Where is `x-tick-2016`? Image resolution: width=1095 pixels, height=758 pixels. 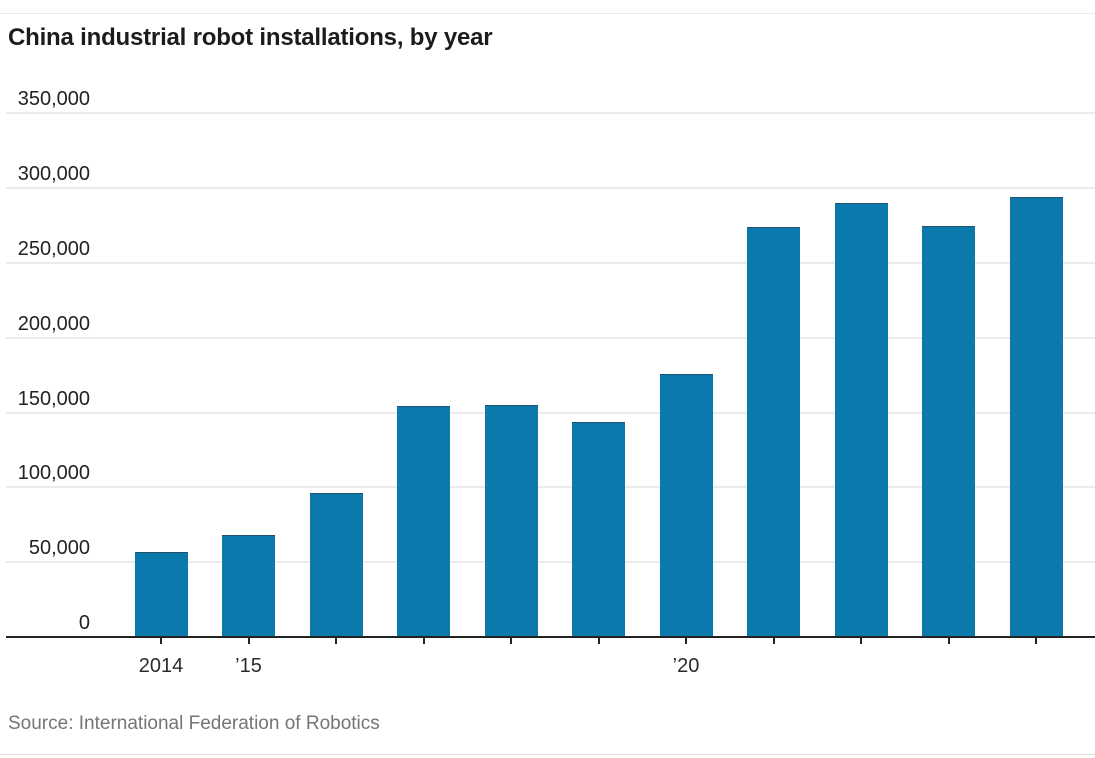 x-tick-2016 is located at coordinates (336, 641).